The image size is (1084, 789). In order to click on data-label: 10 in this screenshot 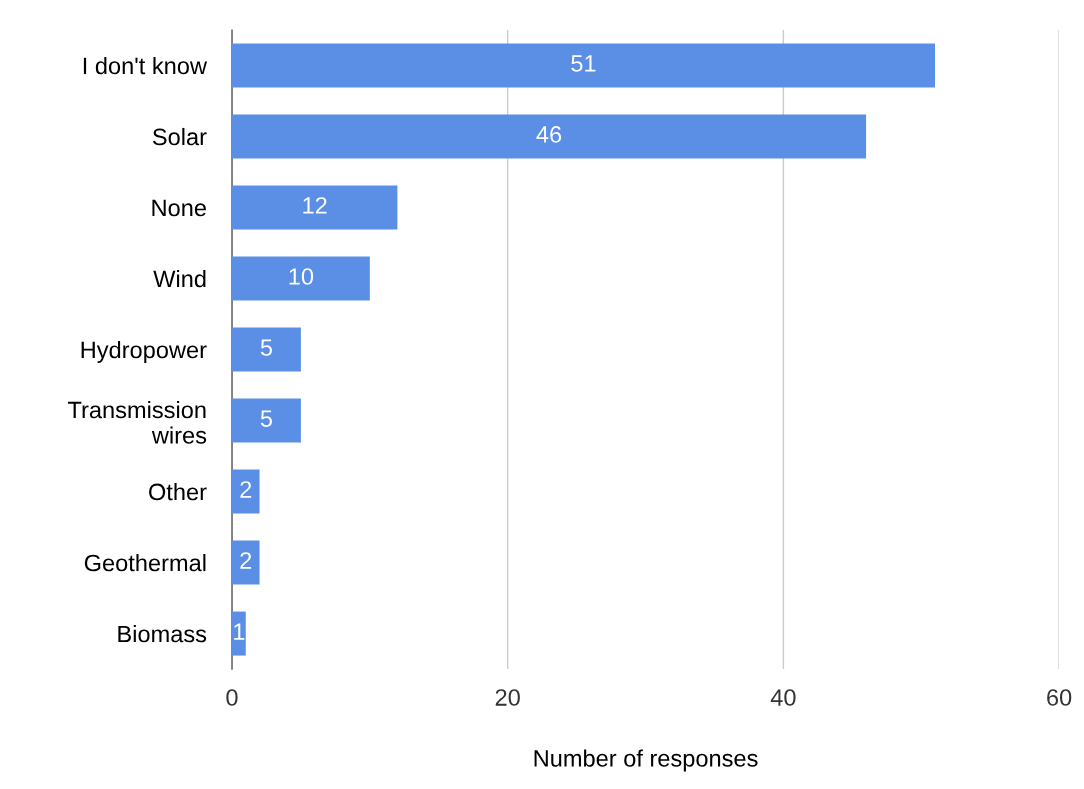, I will do `click(301, 276)`.